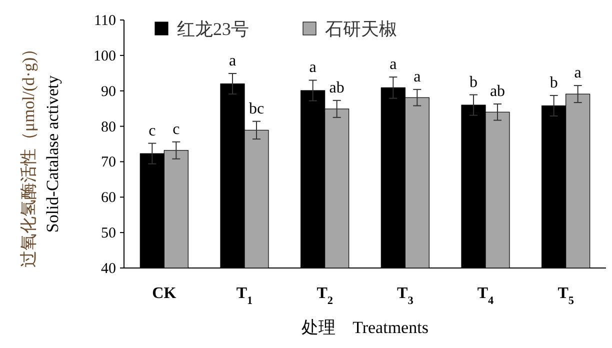 This screenshot has width=612, height=348. Describe the element at coordinates (108, 127) in the screenshot. I see `y-tick-label: 80` at that location.